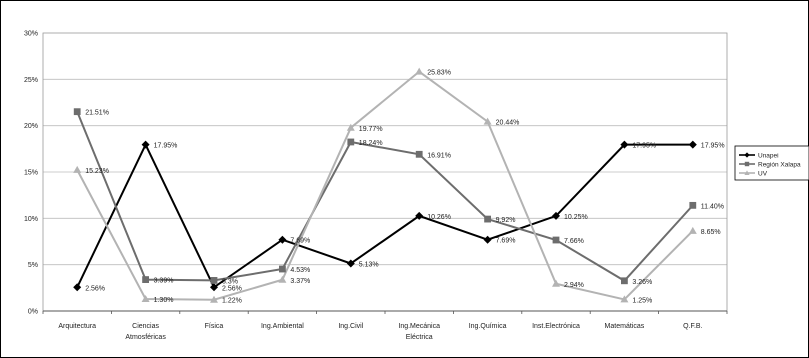 This screenshot has height=358, width=809. I want to click on x-category-label: Arquitectura, so click(77, 326).